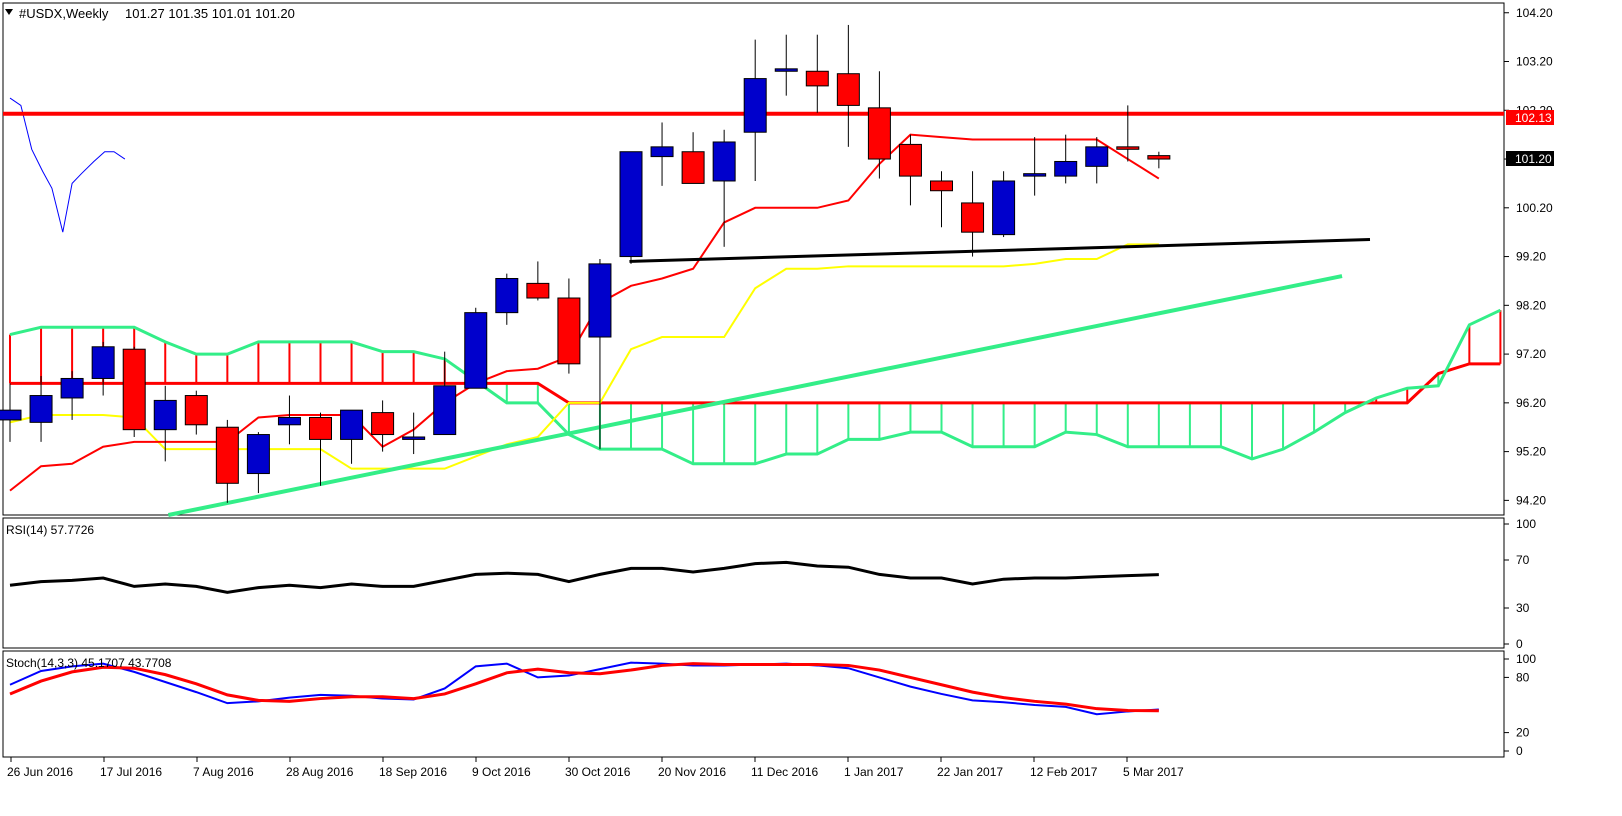 This screenshot has height=816, width=1622. I want to click on stoch-tick-label: 80, so click(1523, 677).